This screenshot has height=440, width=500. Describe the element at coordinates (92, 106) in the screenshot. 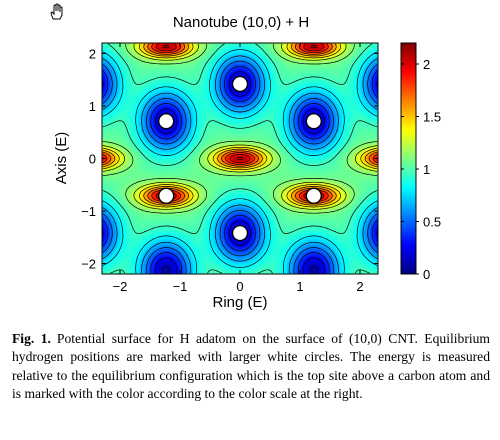

I see `y-tick-label: 1` at that location.